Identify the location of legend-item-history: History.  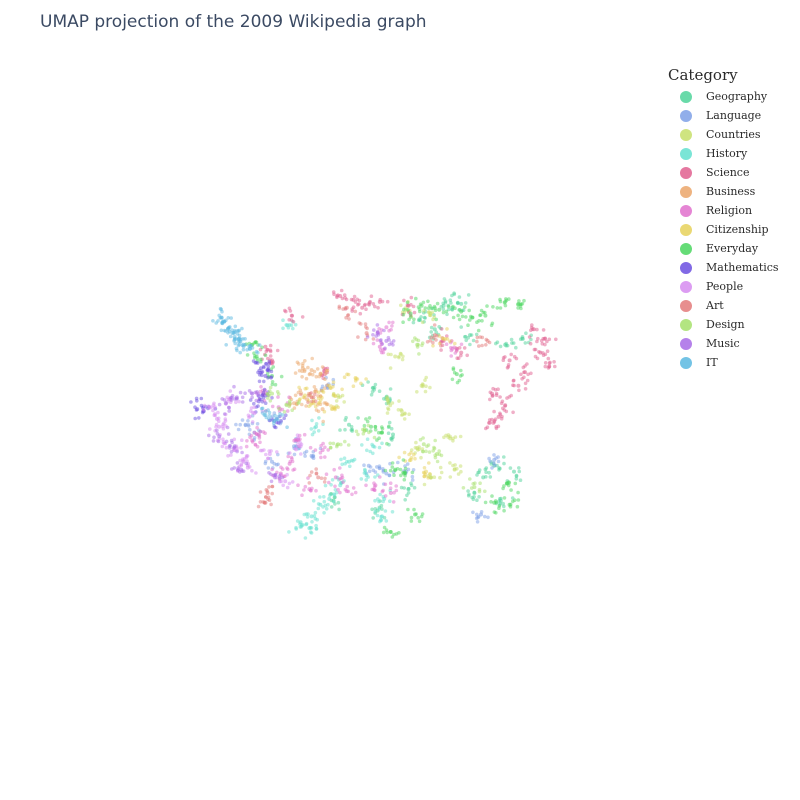
(723, 153).